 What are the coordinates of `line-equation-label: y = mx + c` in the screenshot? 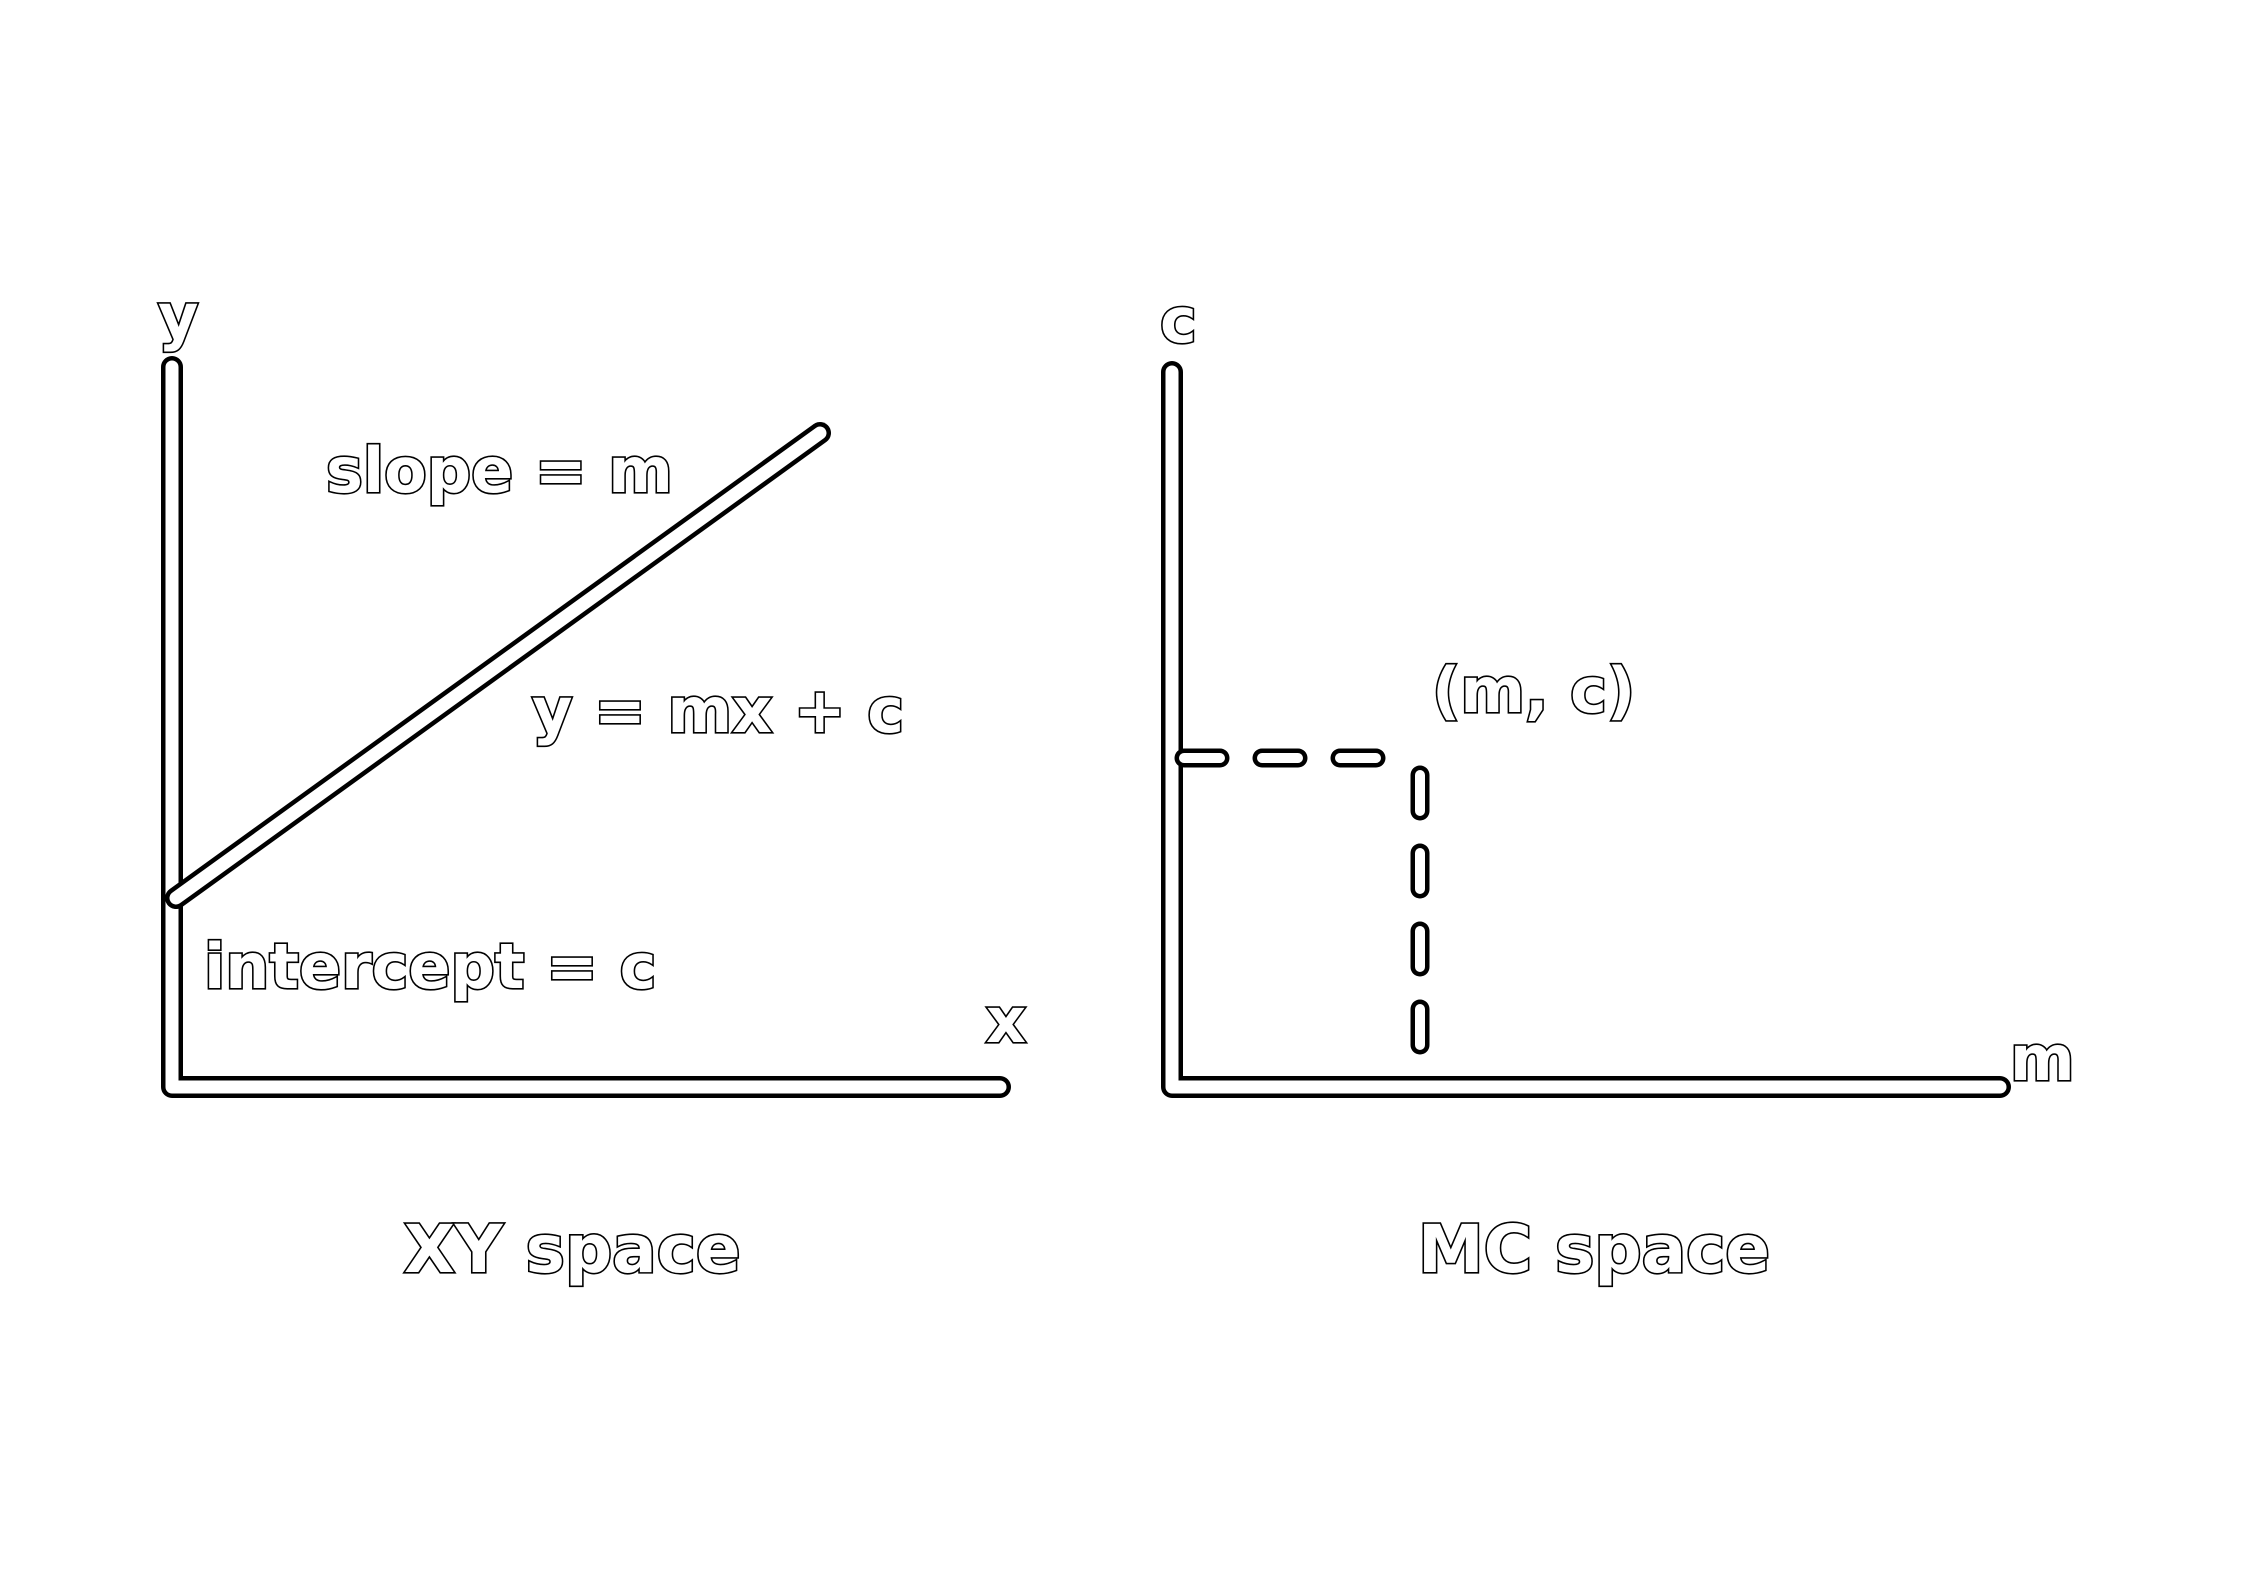 It's located at (718, 710).